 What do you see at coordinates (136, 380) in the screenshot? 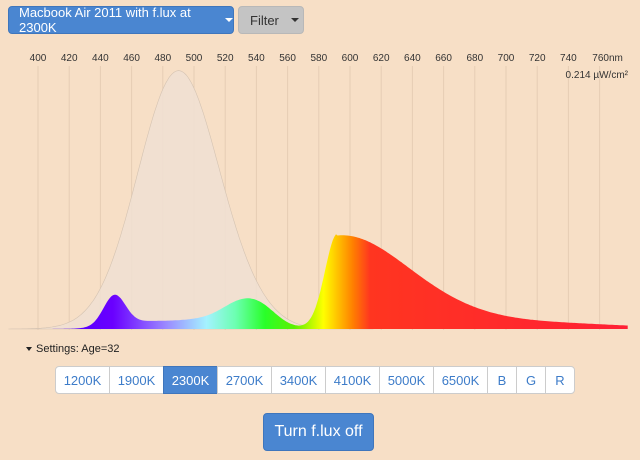
I see `temperature-button-1900k: 1900K` at bounding box center [136, 380].